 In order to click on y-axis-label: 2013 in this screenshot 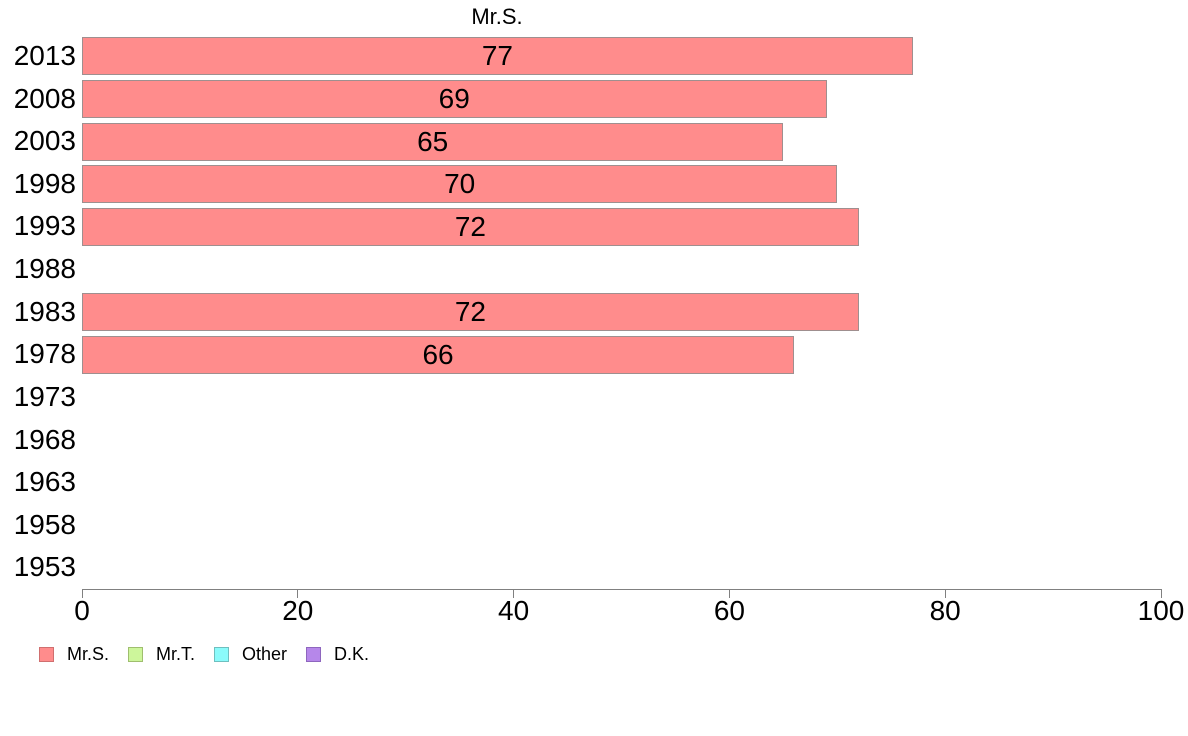, I will do `click(44, 55)`.